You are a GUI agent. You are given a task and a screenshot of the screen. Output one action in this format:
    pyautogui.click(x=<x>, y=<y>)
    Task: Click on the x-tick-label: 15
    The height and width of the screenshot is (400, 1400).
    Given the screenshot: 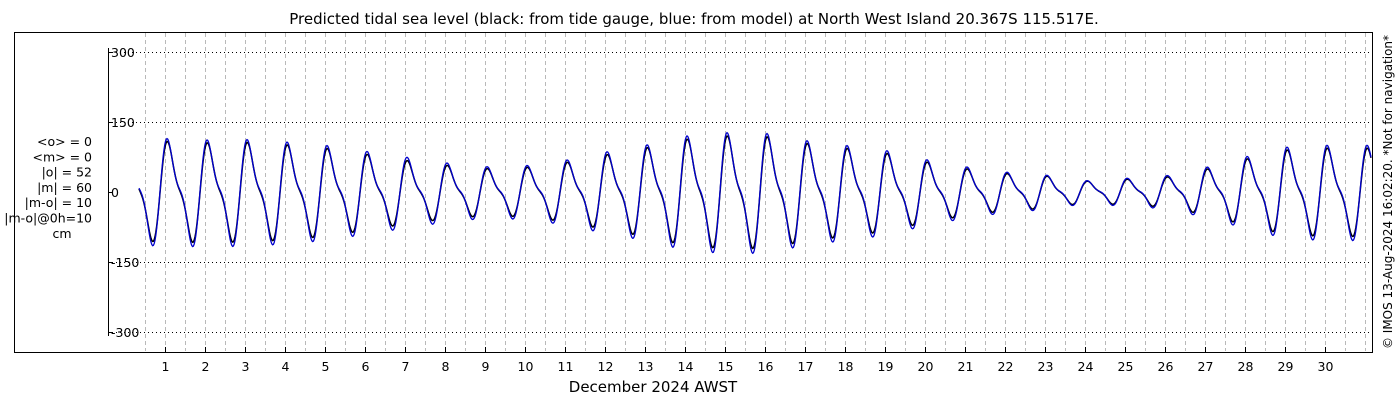 What is the action you would take?
    pyautogui.click(x=726, y=366)
    